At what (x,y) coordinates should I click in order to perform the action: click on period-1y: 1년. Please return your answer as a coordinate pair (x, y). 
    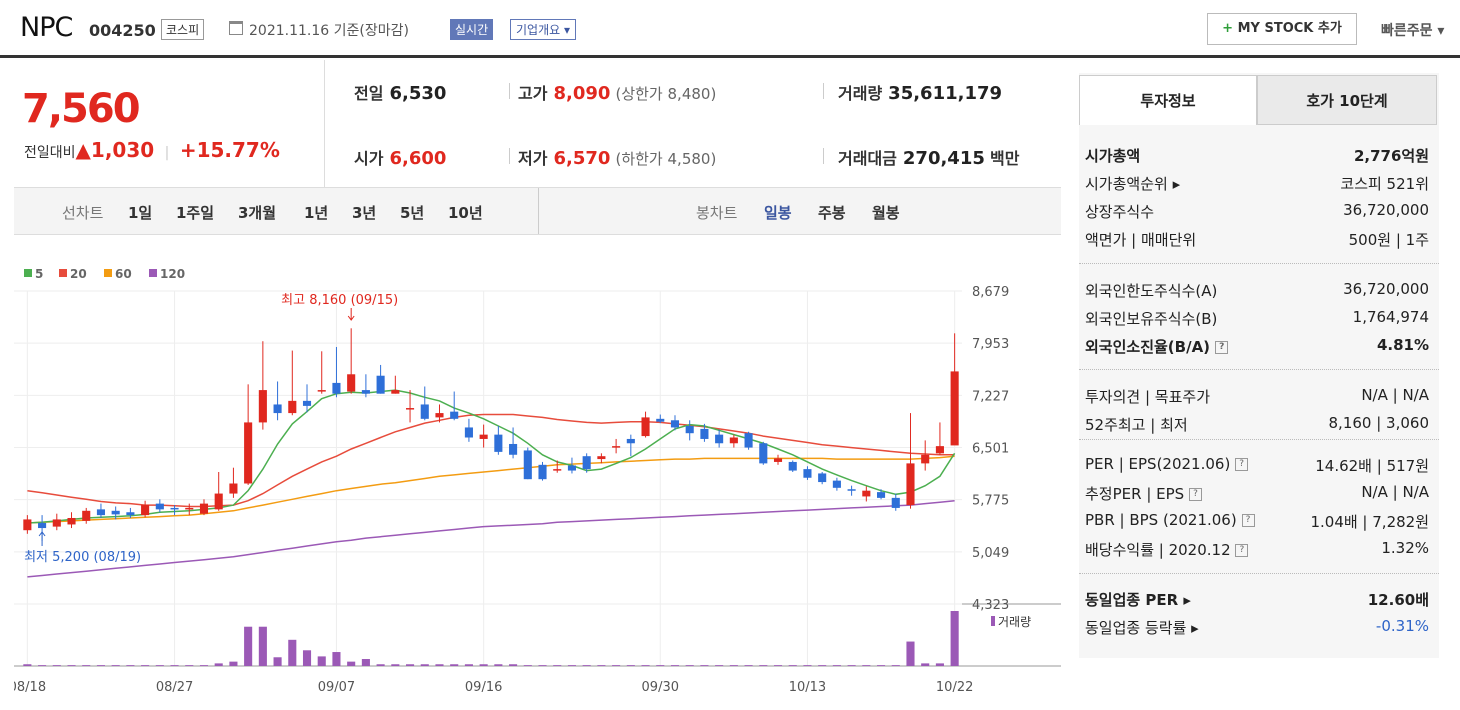
    Looking at the image, I should click on (316, 213).